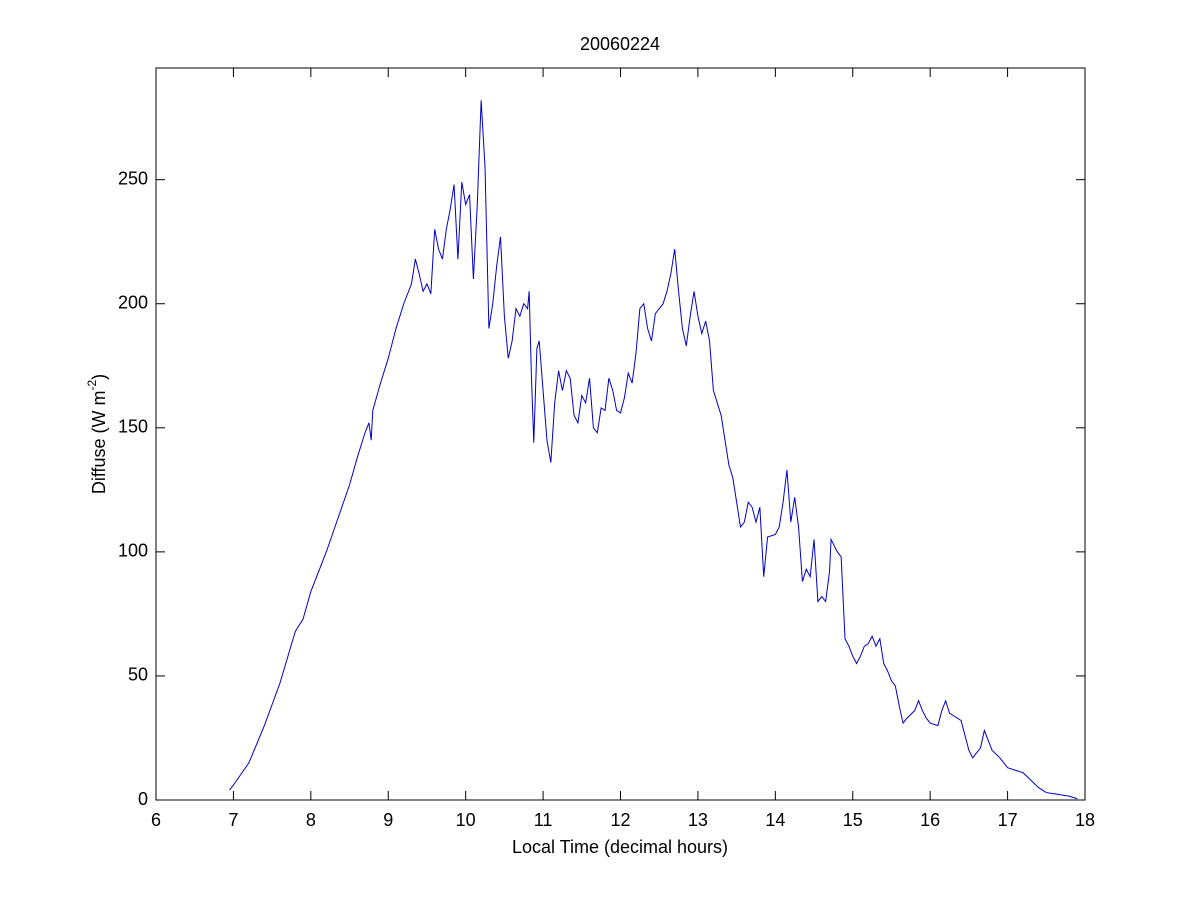  I want to click on y-axis-label: Diffuse (W m-2), so click(97, 434).